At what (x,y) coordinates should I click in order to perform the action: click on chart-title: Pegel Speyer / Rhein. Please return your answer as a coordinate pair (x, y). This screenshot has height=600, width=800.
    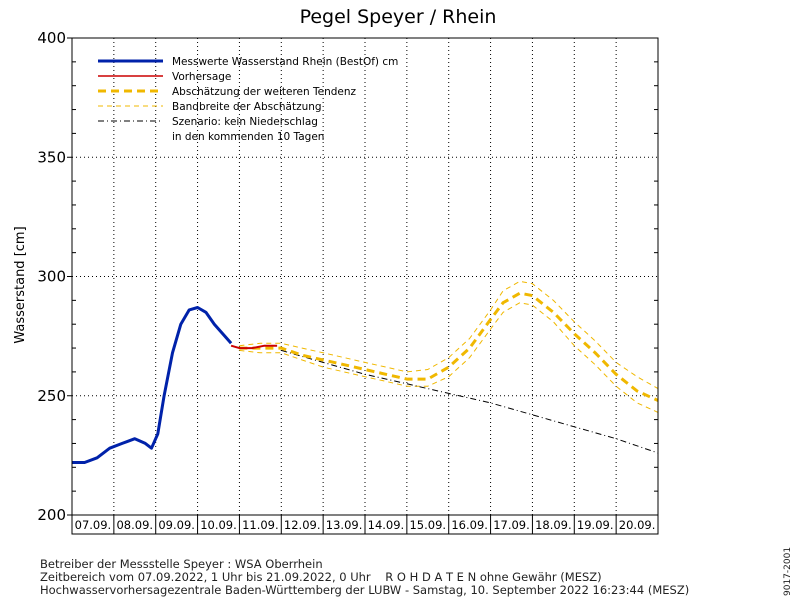
    Looking at the image, I should click on (398, 17).